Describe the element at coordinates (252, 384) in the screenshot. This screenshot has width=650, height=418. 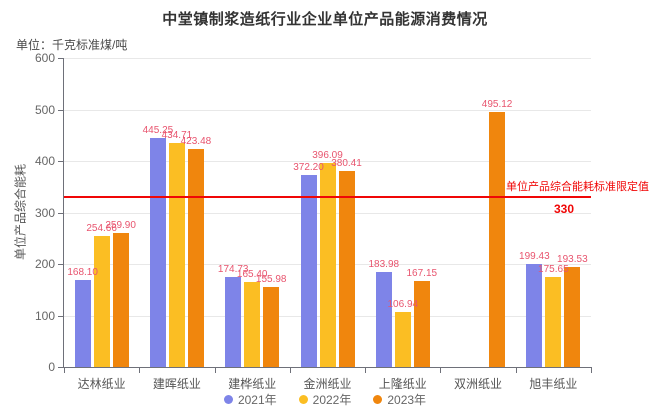
I see `x-axis-category-label: 建桦纸业` at that location.